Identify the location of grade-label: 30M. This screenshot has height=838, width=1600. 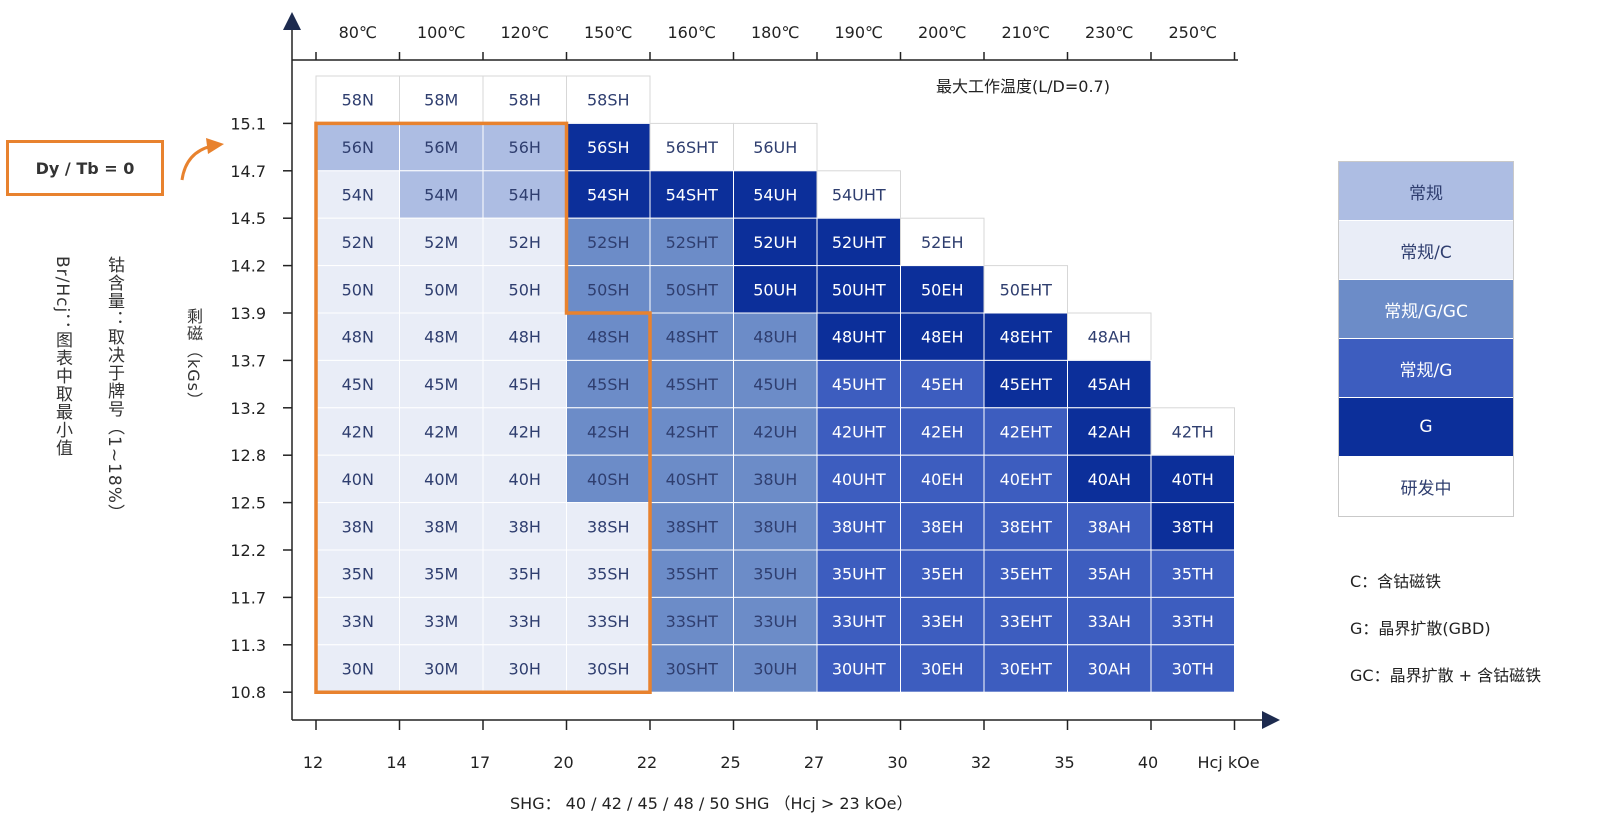
(441, 669).